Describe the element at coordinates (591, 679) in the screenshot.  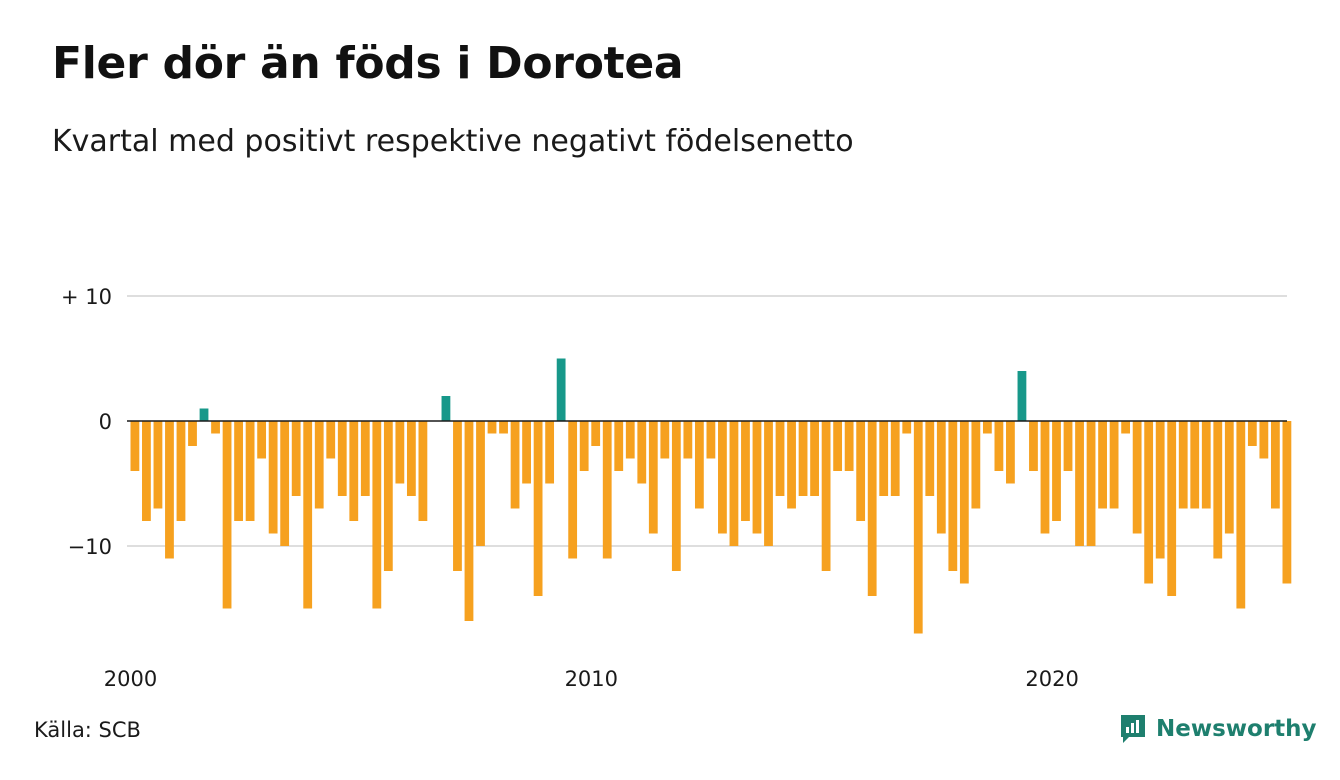
I see `x-tick-label: 2010` at that location.